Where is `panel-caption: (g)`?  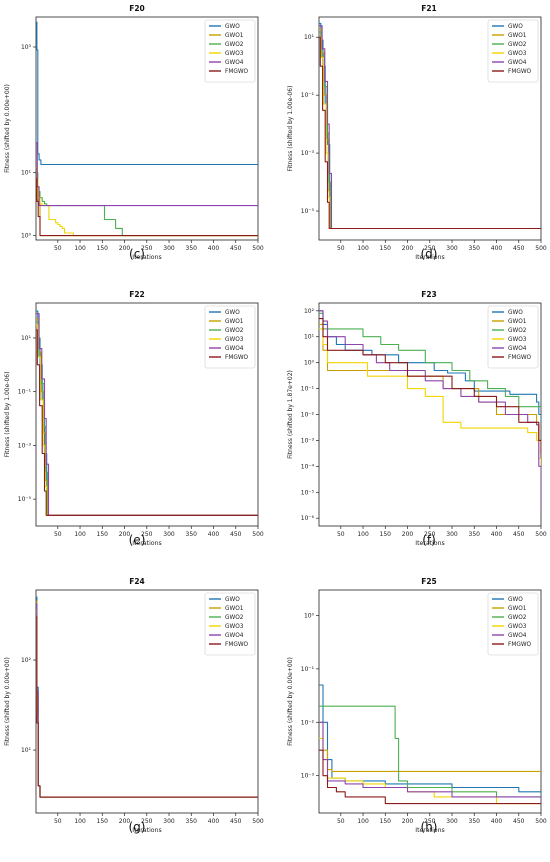
panel-caption: (g) is located at coordinates (137, 827).